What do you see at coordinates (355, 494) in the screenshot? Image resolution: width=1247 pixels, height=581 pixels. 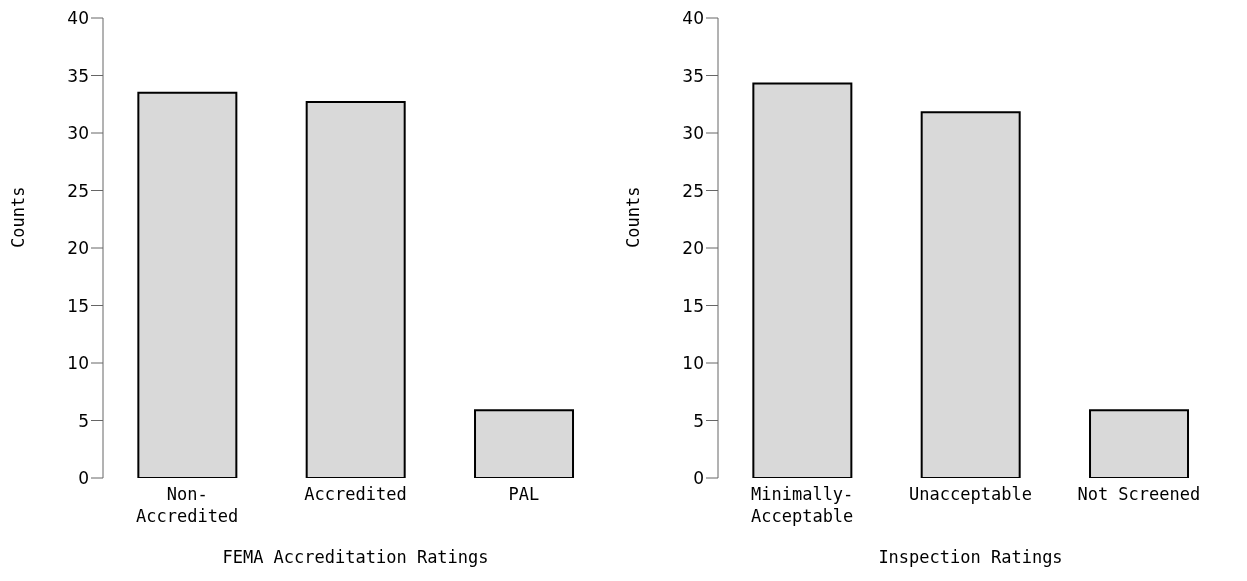 I see `x-tick-label: Accredited` at bounding box center [355, 494].